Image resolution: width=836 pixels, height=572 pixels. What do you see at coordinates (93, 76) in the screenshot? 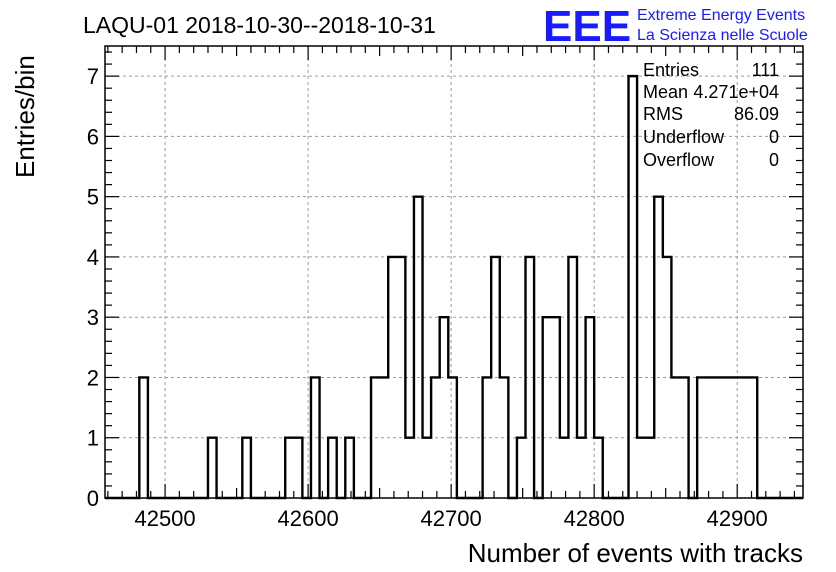
I see `y-tick-label: 7` at bounding box center [93, 76].